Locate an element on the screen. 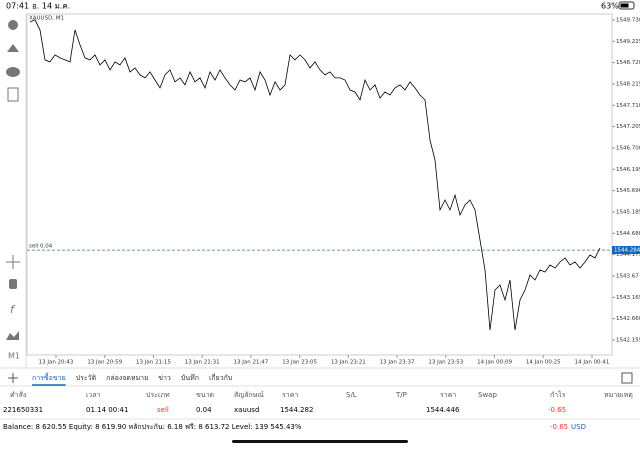  battery-icon is located at coordinates (626, 5).